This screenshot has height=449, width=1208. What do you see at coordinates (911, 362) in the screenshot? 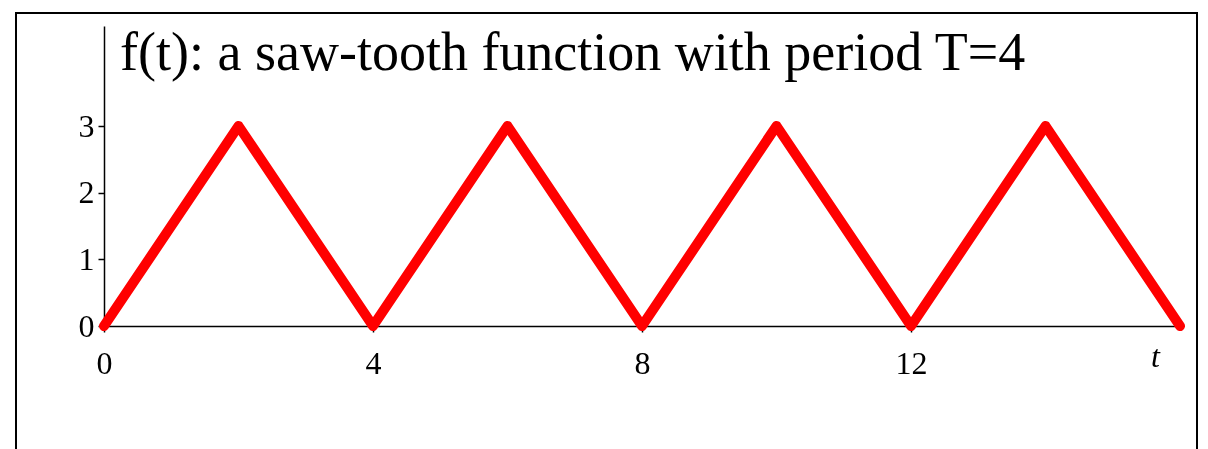
I see `x-tick-label: 12` at bounding box center [911, 362].